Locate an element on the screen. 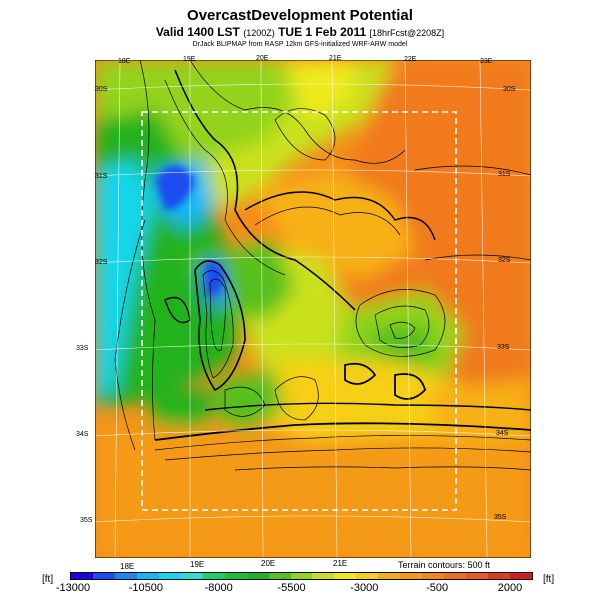 The width and height of the screenshot is (600, 600). lat-label-left: 30S is located at coordinates (101, 89).